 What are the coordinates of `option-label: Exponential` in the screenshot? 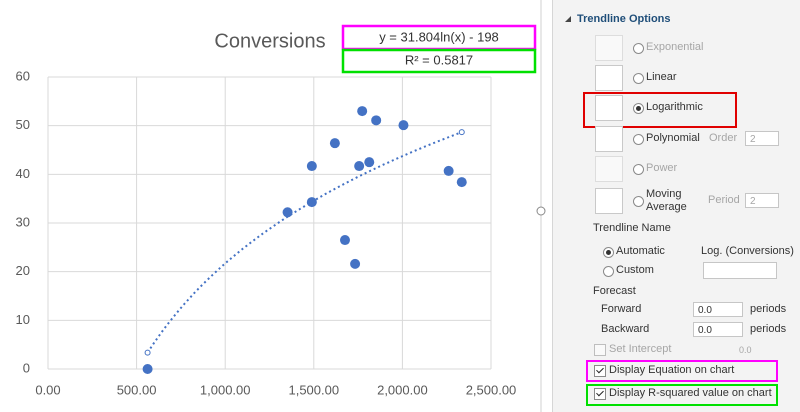 It's located at (675, 47).